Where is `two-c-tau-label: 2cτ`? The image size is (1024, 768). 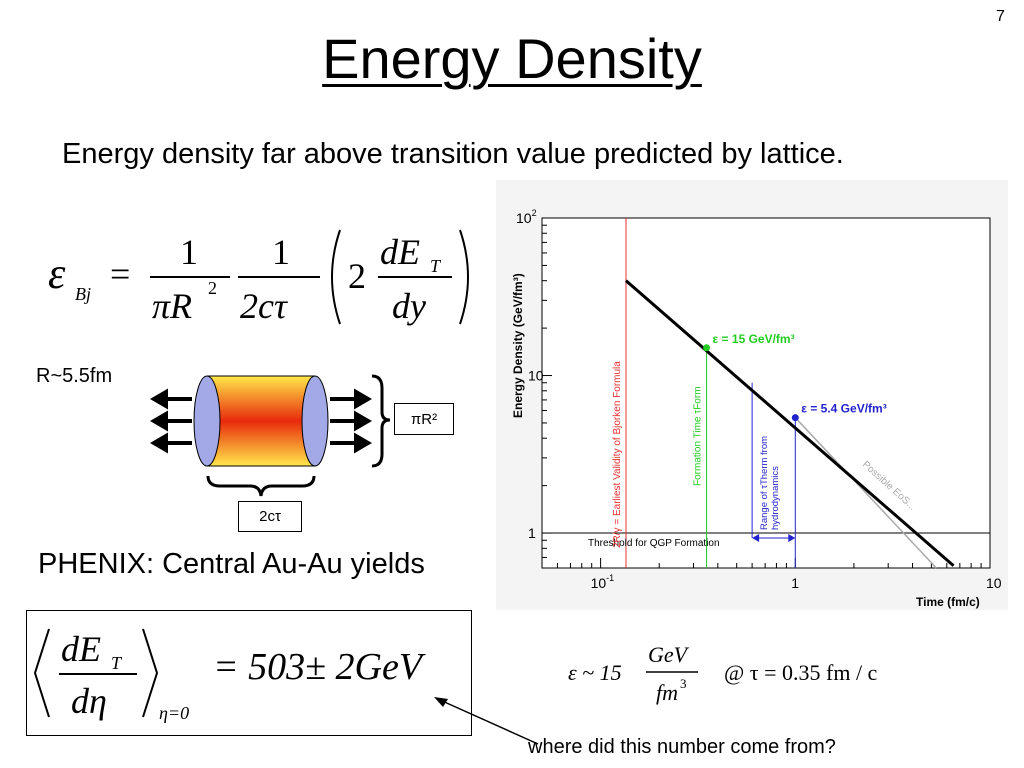 two-c-tau-label: 2cτ is located at coordinates (270, 516).